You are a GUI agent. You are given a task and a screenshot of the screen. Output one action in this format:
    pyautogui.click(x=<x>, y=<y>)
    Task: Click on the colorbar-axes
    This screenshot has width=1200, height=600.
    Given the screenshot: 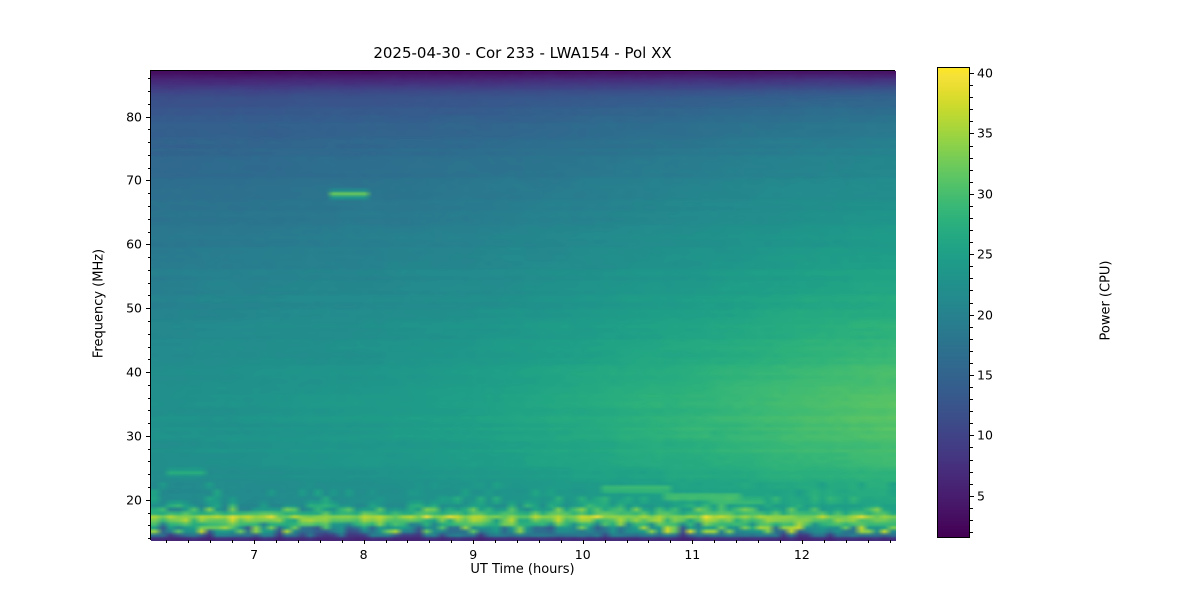 What is the action you would take?
    pyautogui.click(x=953, y=302)
    